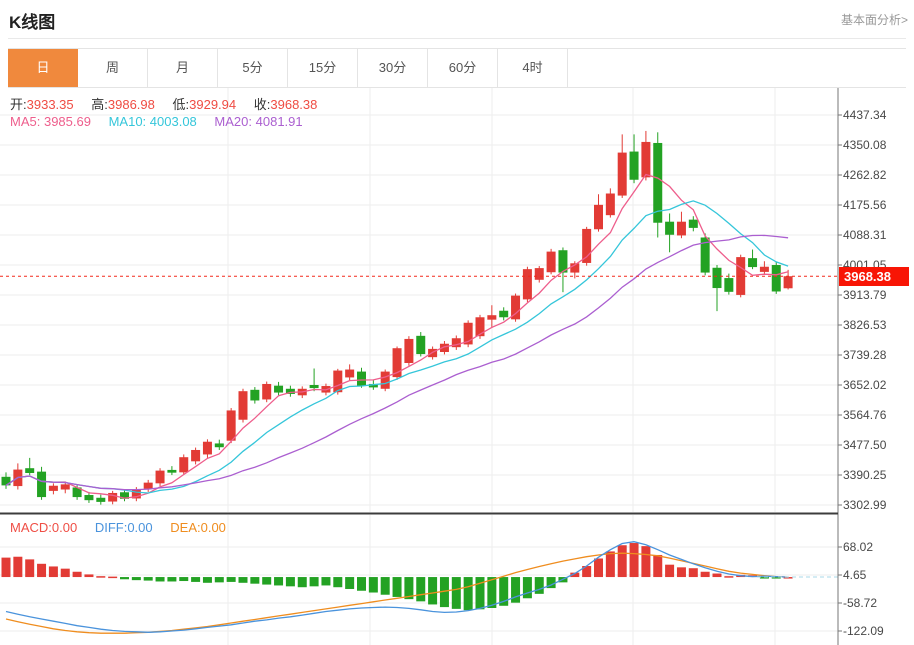 The width and height of the screenshot is (914, 645). I want to click on diff-line, so click(397, 587).